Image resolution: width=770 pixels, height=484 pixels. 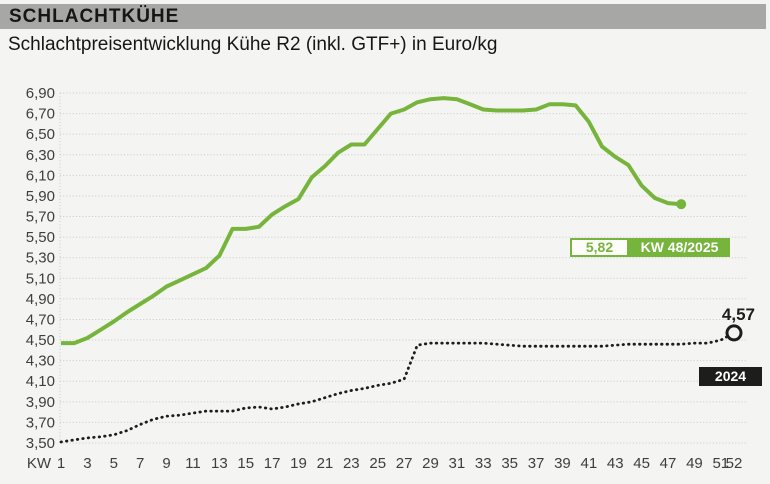 What do you see at coordinates (272, 463) in the screenshot?
I see `svg-text: 17` at bounding box center [272, 463].